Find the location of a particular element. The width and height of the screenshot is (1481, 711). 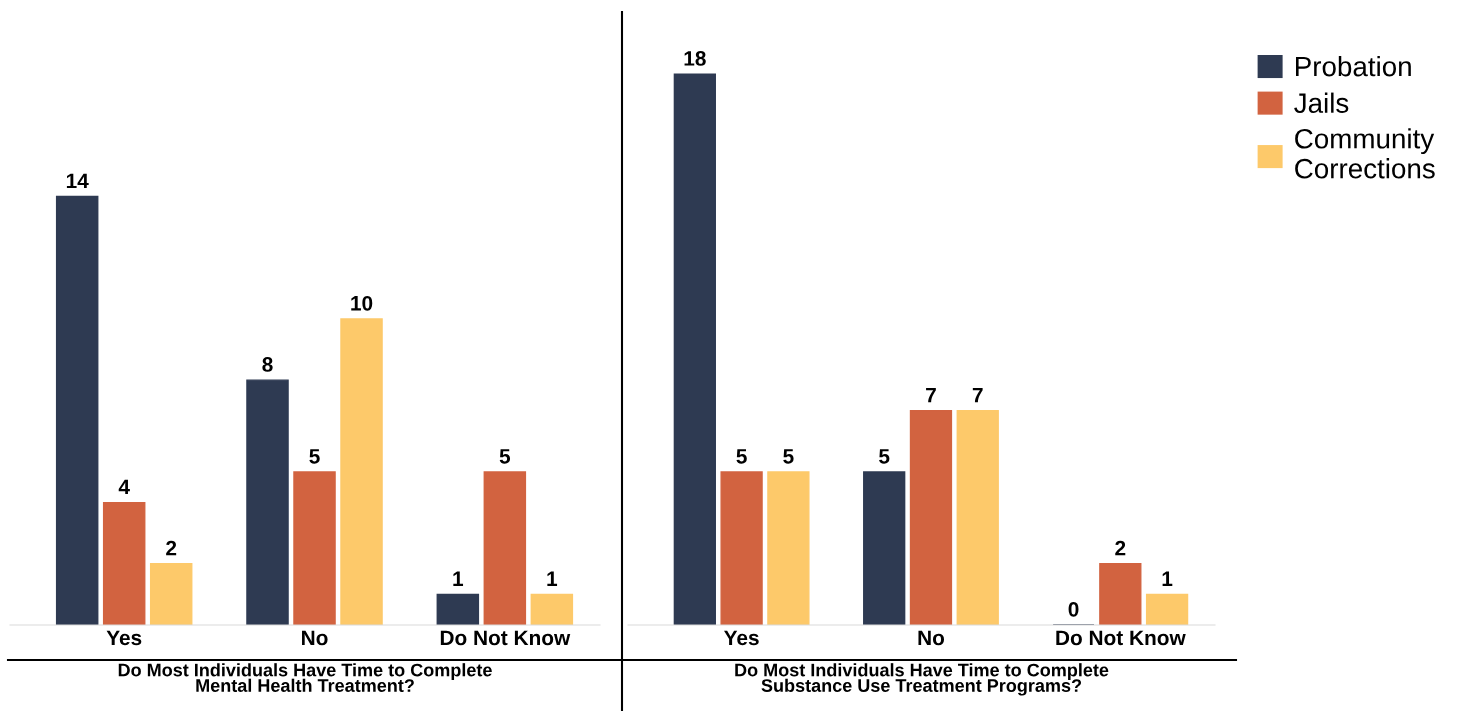

legend-label: Probation is located at coordinates (1353, 66).